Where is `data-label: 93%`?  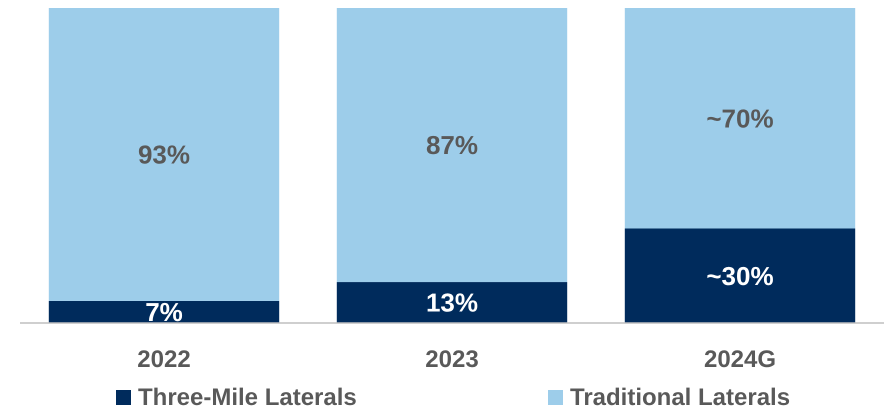 data-label: 93% is located at coordinates (164, 155).